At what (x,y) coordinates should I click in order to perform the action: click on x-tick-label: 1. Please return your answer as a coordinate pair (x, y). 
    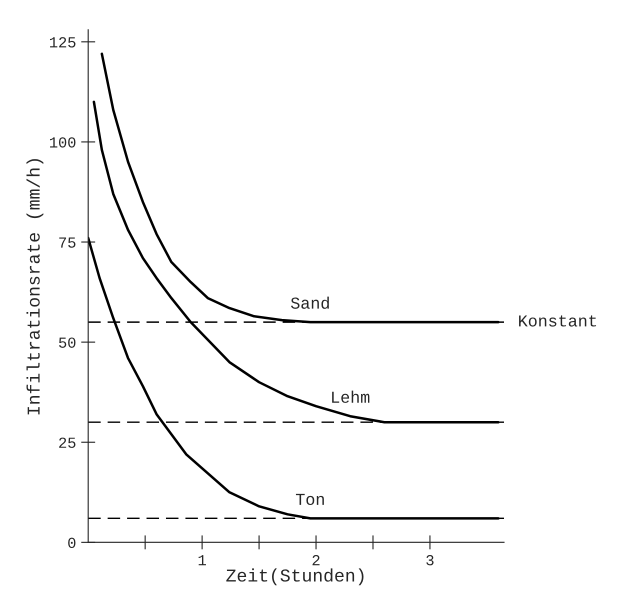
    Looking at the image, I should click on (202, 560).